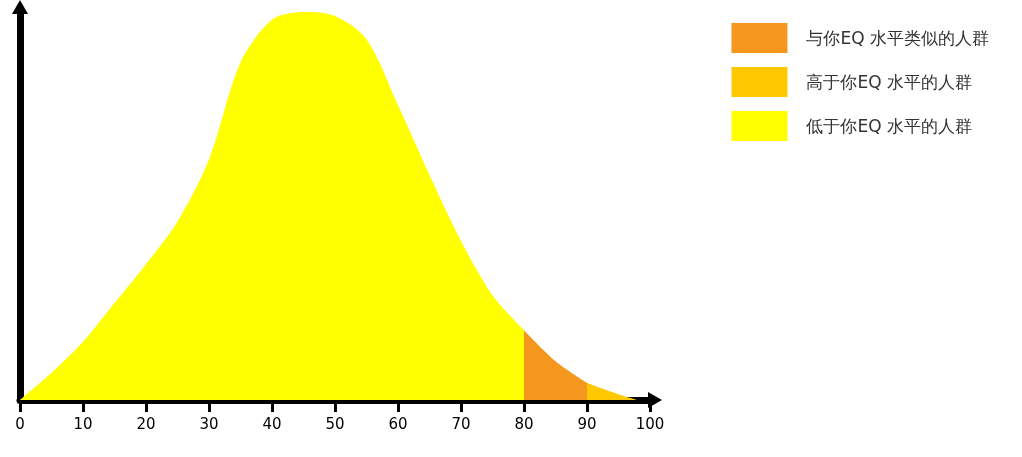 Image resolution: width=1022 pixels, height=457 pixels. I want to click on x-tick-label: 70, so click(461, 423).